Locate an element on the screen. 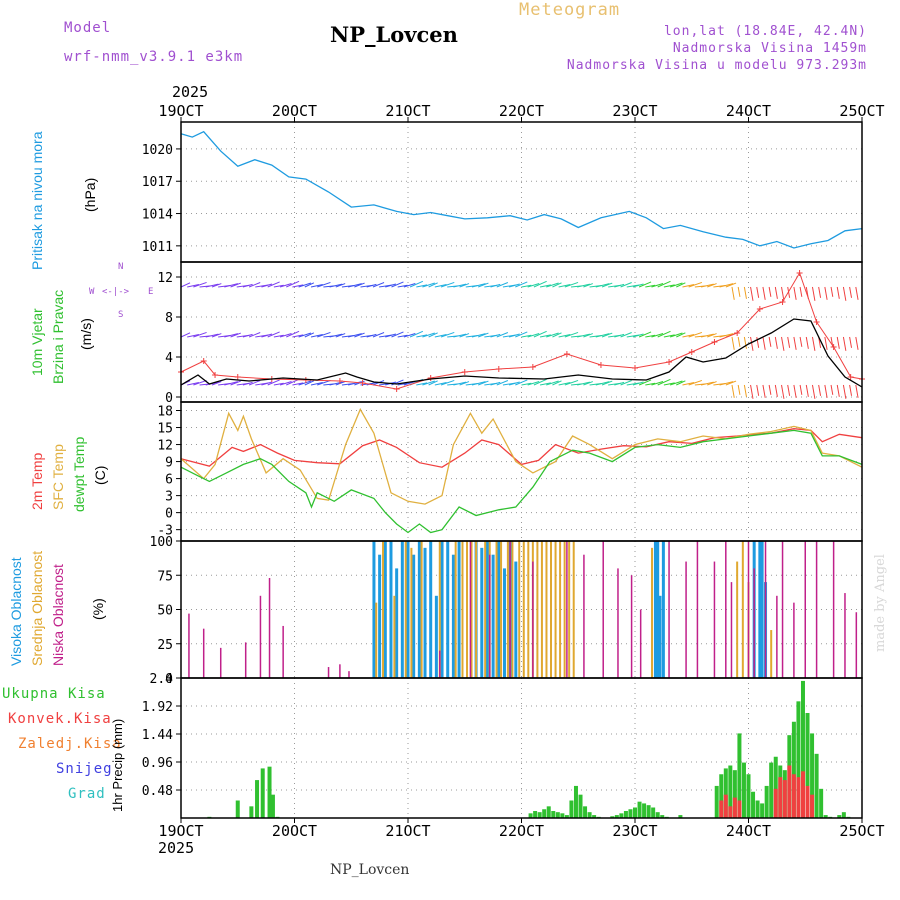 The height and width of the screenshot is (900, 900). legend-konvek: Konvek.Kisa is located at coordinates (60, 719).